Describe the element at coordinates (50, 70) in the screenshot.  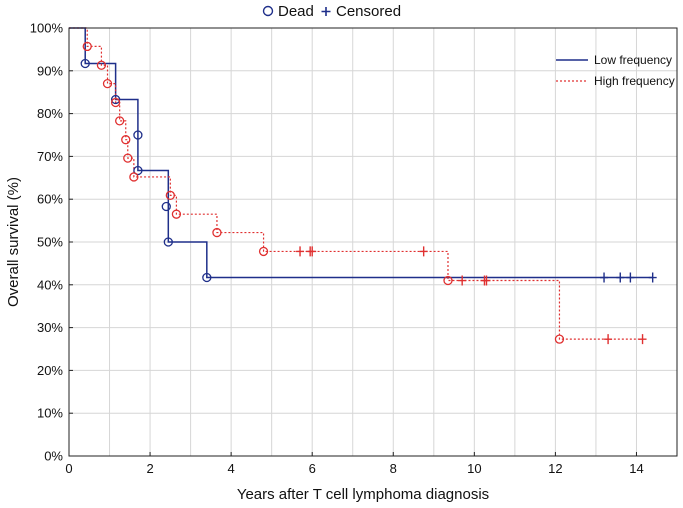
I see `y-tick-label: 90%` at that location.